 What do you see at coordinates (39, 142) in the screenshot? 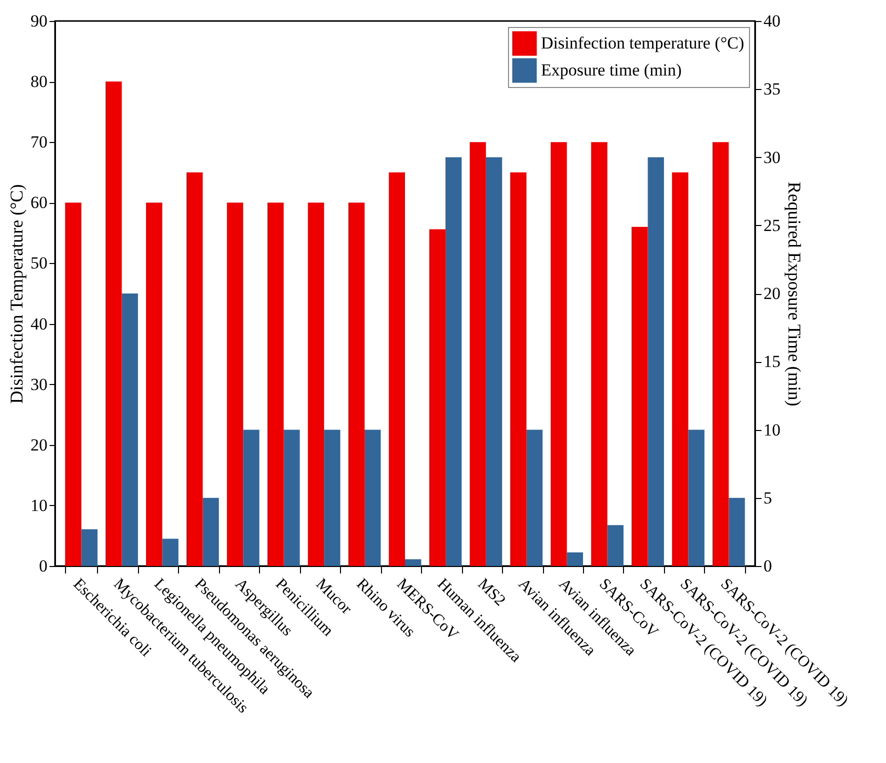
I see `y-tick-label: 70` at bounding box center [39, 142].